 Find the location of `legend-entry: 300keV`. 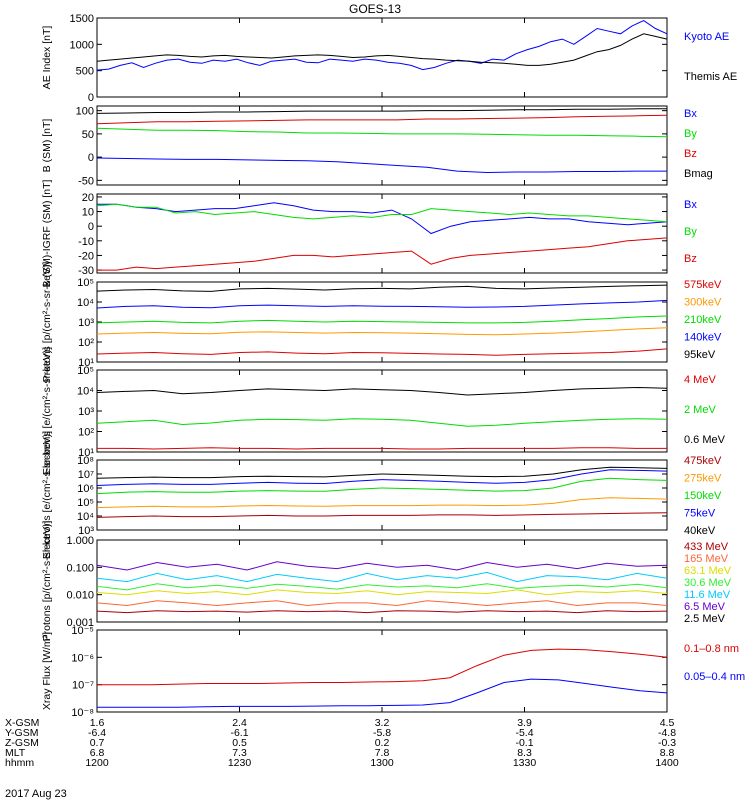

legend-entry: 300keV is located at coordinates (703, 303).